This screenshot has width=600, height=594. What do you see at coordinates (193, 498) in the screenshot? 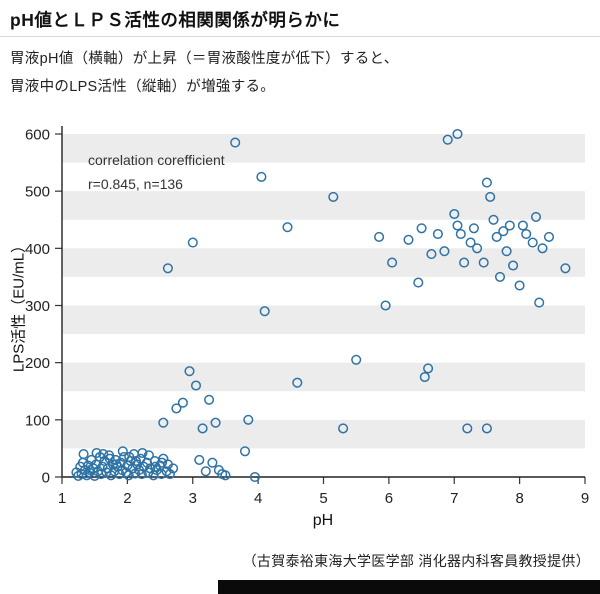
I see `x-tick-label: 3` at bounding box center [193, 498].